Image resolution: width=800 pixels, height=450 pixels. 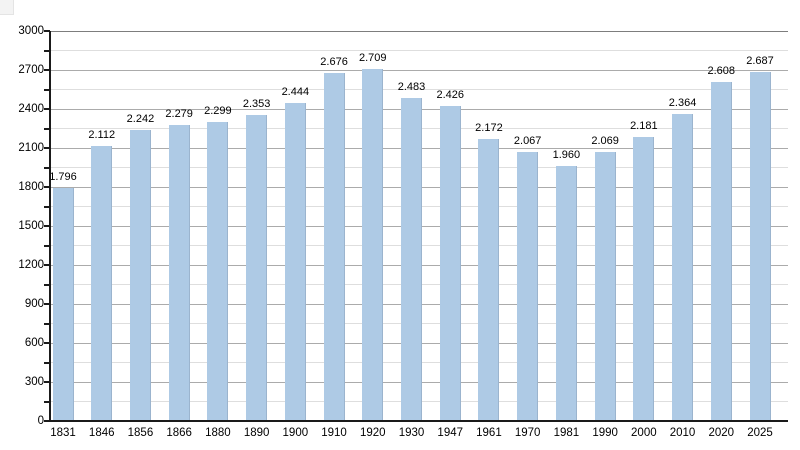 I want to click on bar-value-label: 1.960, so click(x=566, y=155).